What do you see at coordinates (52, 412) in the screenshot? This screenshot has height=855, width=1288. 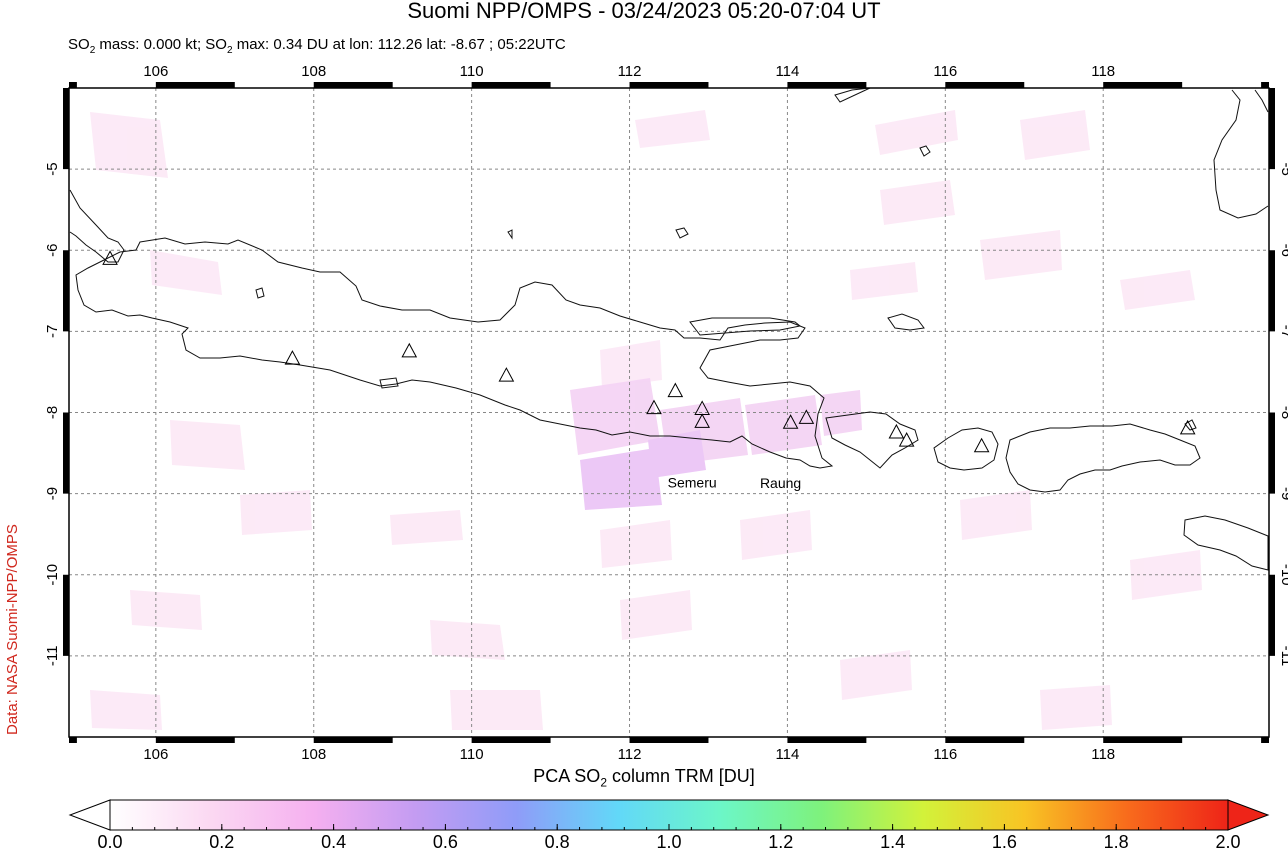 I see `lat-tick-label-left: -8` at bounding box center [52, 412].